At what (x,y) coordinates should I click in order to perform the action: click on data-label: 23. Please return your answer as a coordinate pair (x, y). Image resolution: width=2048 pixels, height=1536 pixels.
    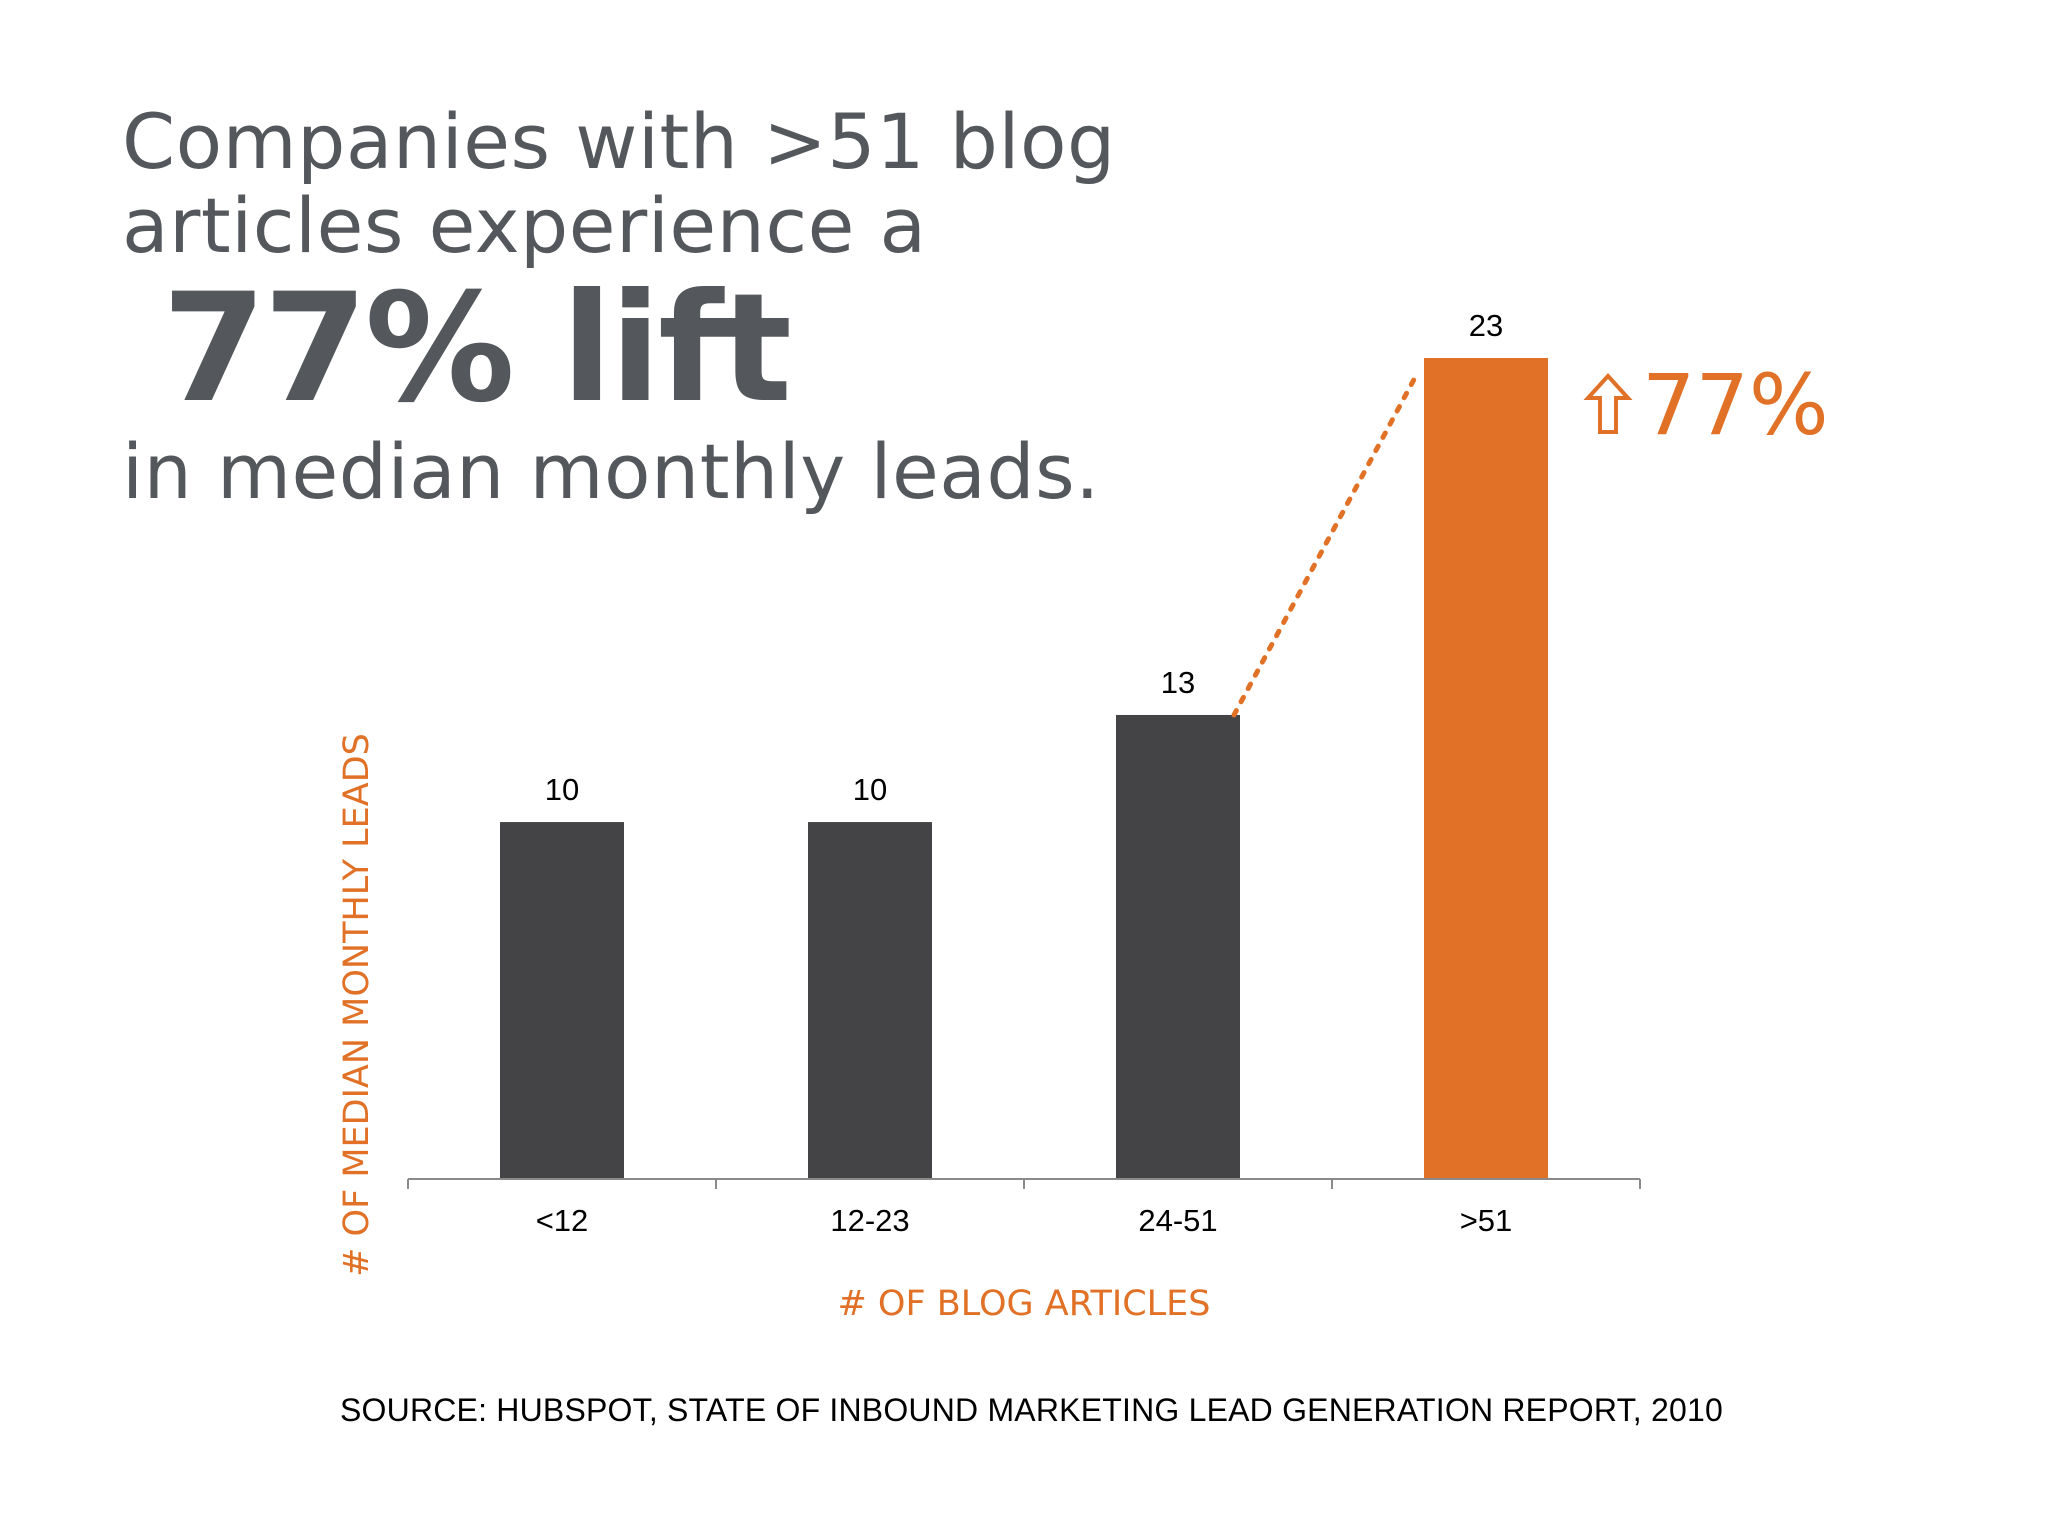
    Looking at the image, I should click on (1486, 325).